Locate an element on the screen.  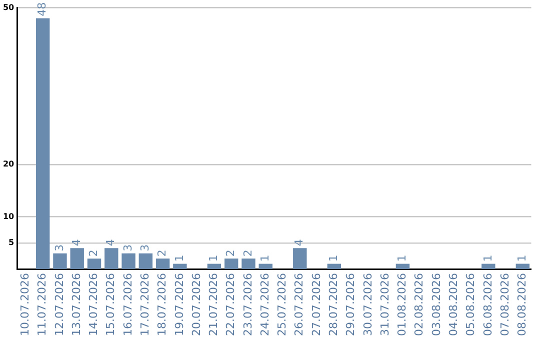
x-tick-label: 12.07.2026 is located at coordinates (59, 304).